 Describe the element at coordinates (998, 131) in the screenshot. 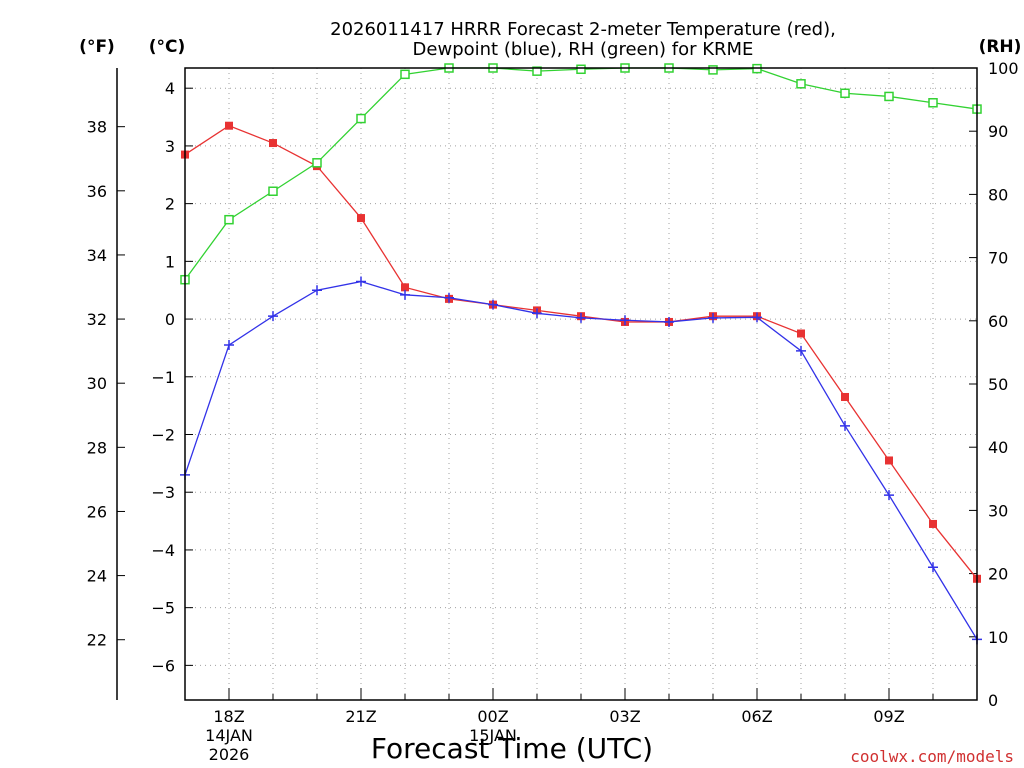

I see `rh-tick-label: 90` at that location.